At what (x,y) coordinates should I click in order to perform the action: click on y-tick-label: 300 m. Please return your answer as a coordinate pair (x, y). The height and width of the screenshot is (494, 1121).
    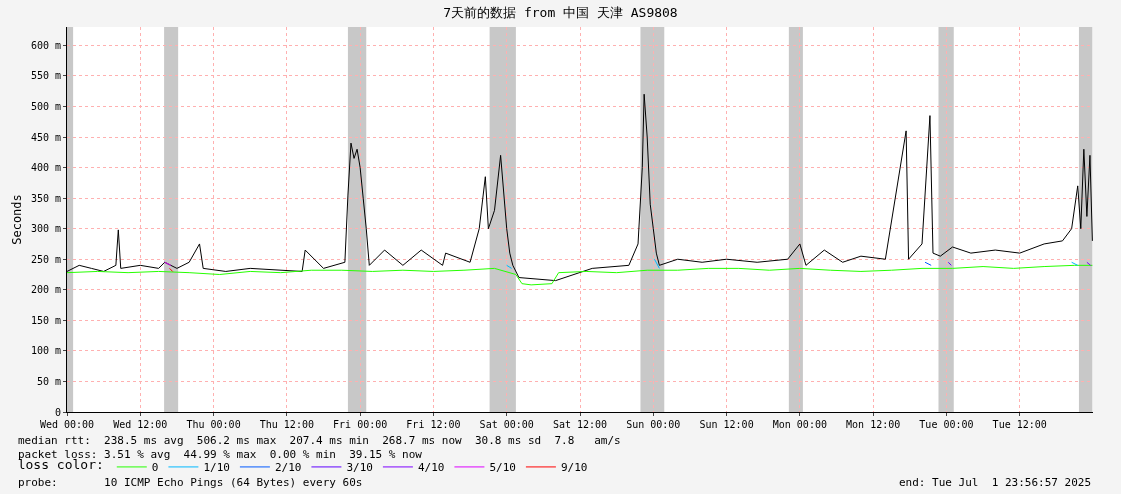
    Looking at the image, I should click on (45, 229).